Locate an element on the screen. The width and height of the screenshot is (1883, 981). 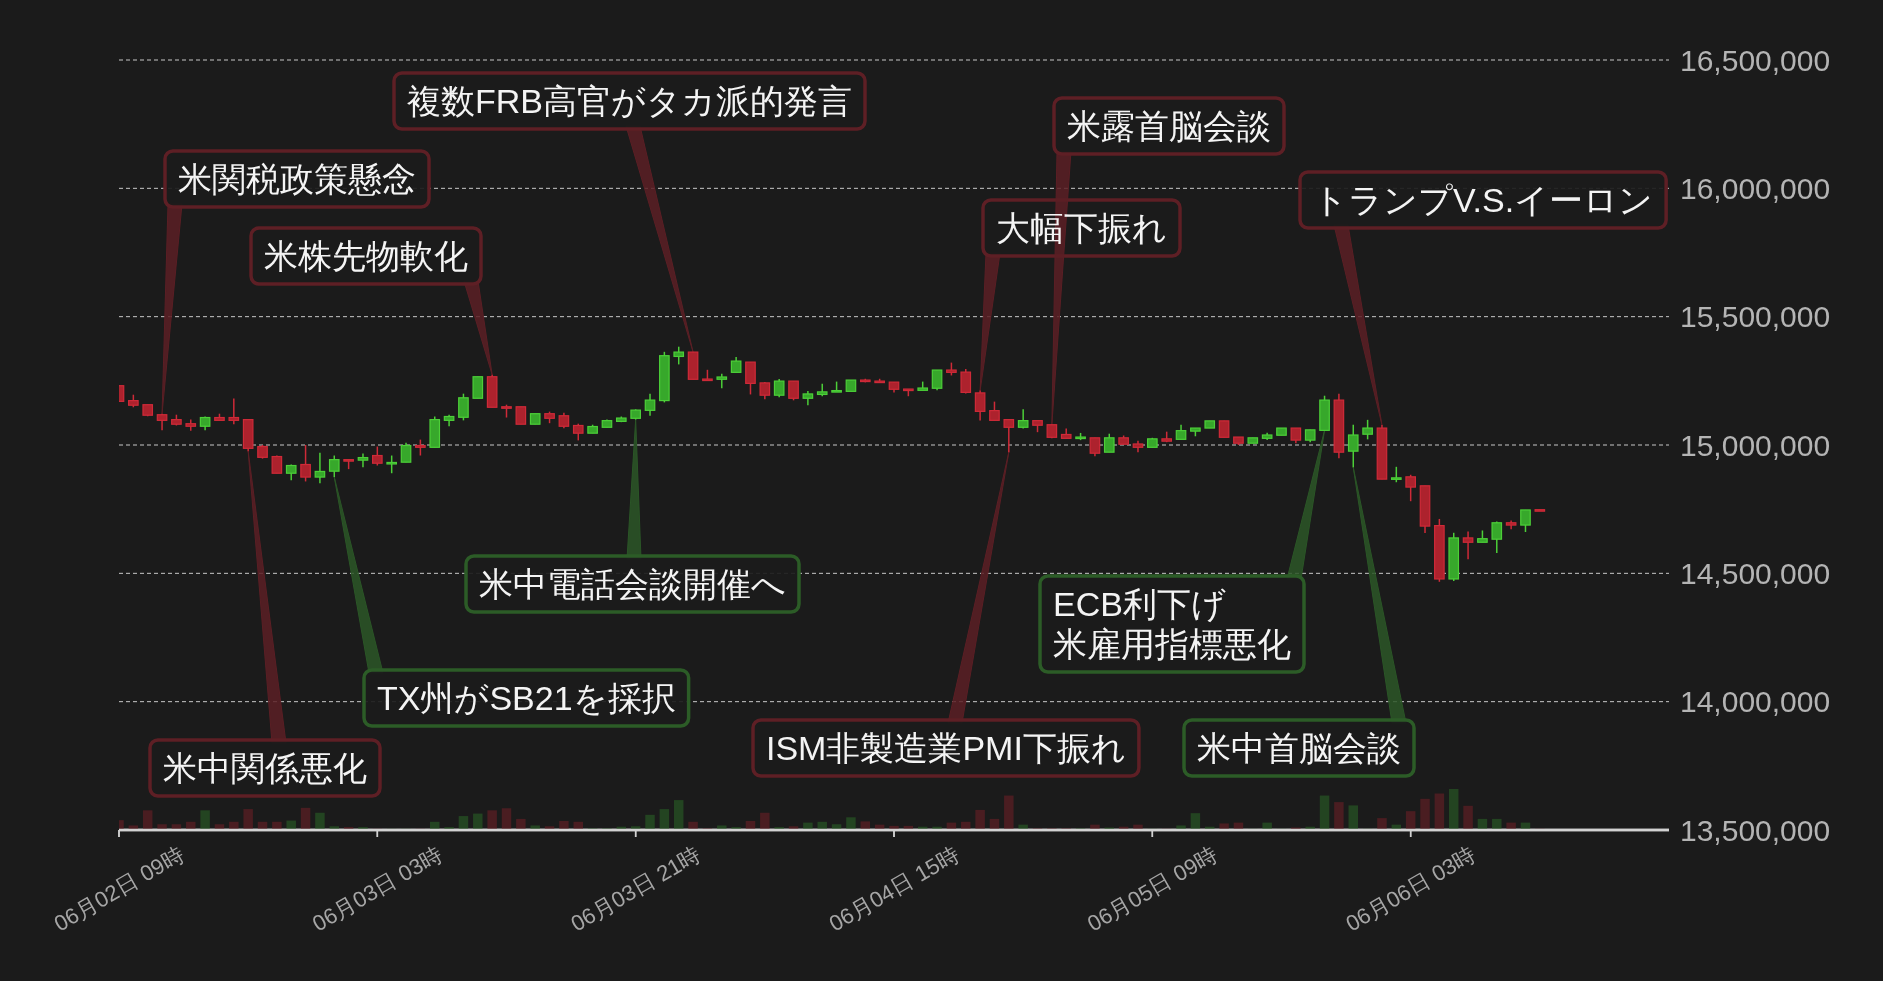
annotation: 米中電話会談開催へ is located at coordinates (632, 584).